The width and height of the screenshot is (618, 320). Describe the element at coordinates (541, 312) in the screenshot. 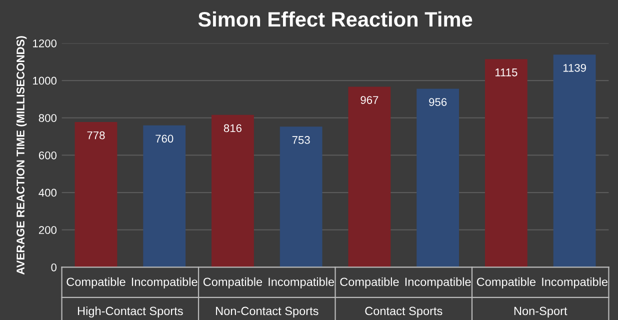

I see `x-tick-label: Non-Sport` at that location.